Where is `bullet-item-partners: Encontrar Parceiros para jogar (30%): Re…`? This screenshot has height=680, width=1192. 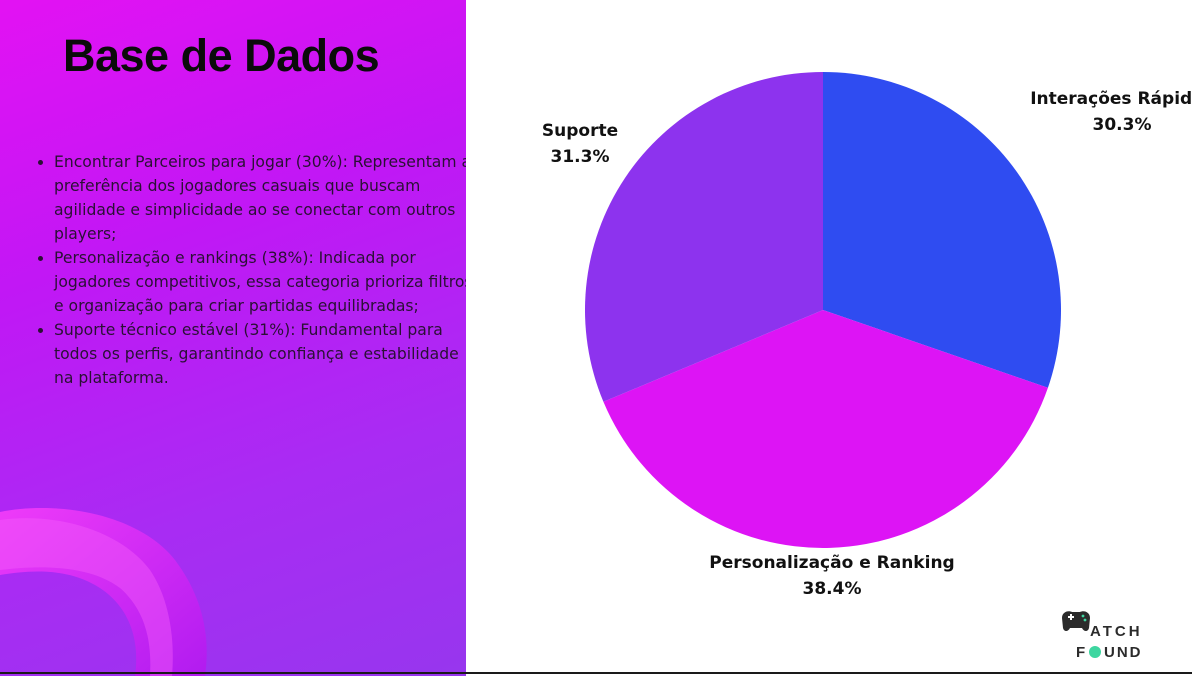 bullet-item-partners: Encontrar Parceiros para jogar (30%): Re… is located at coordinates (260, 198).